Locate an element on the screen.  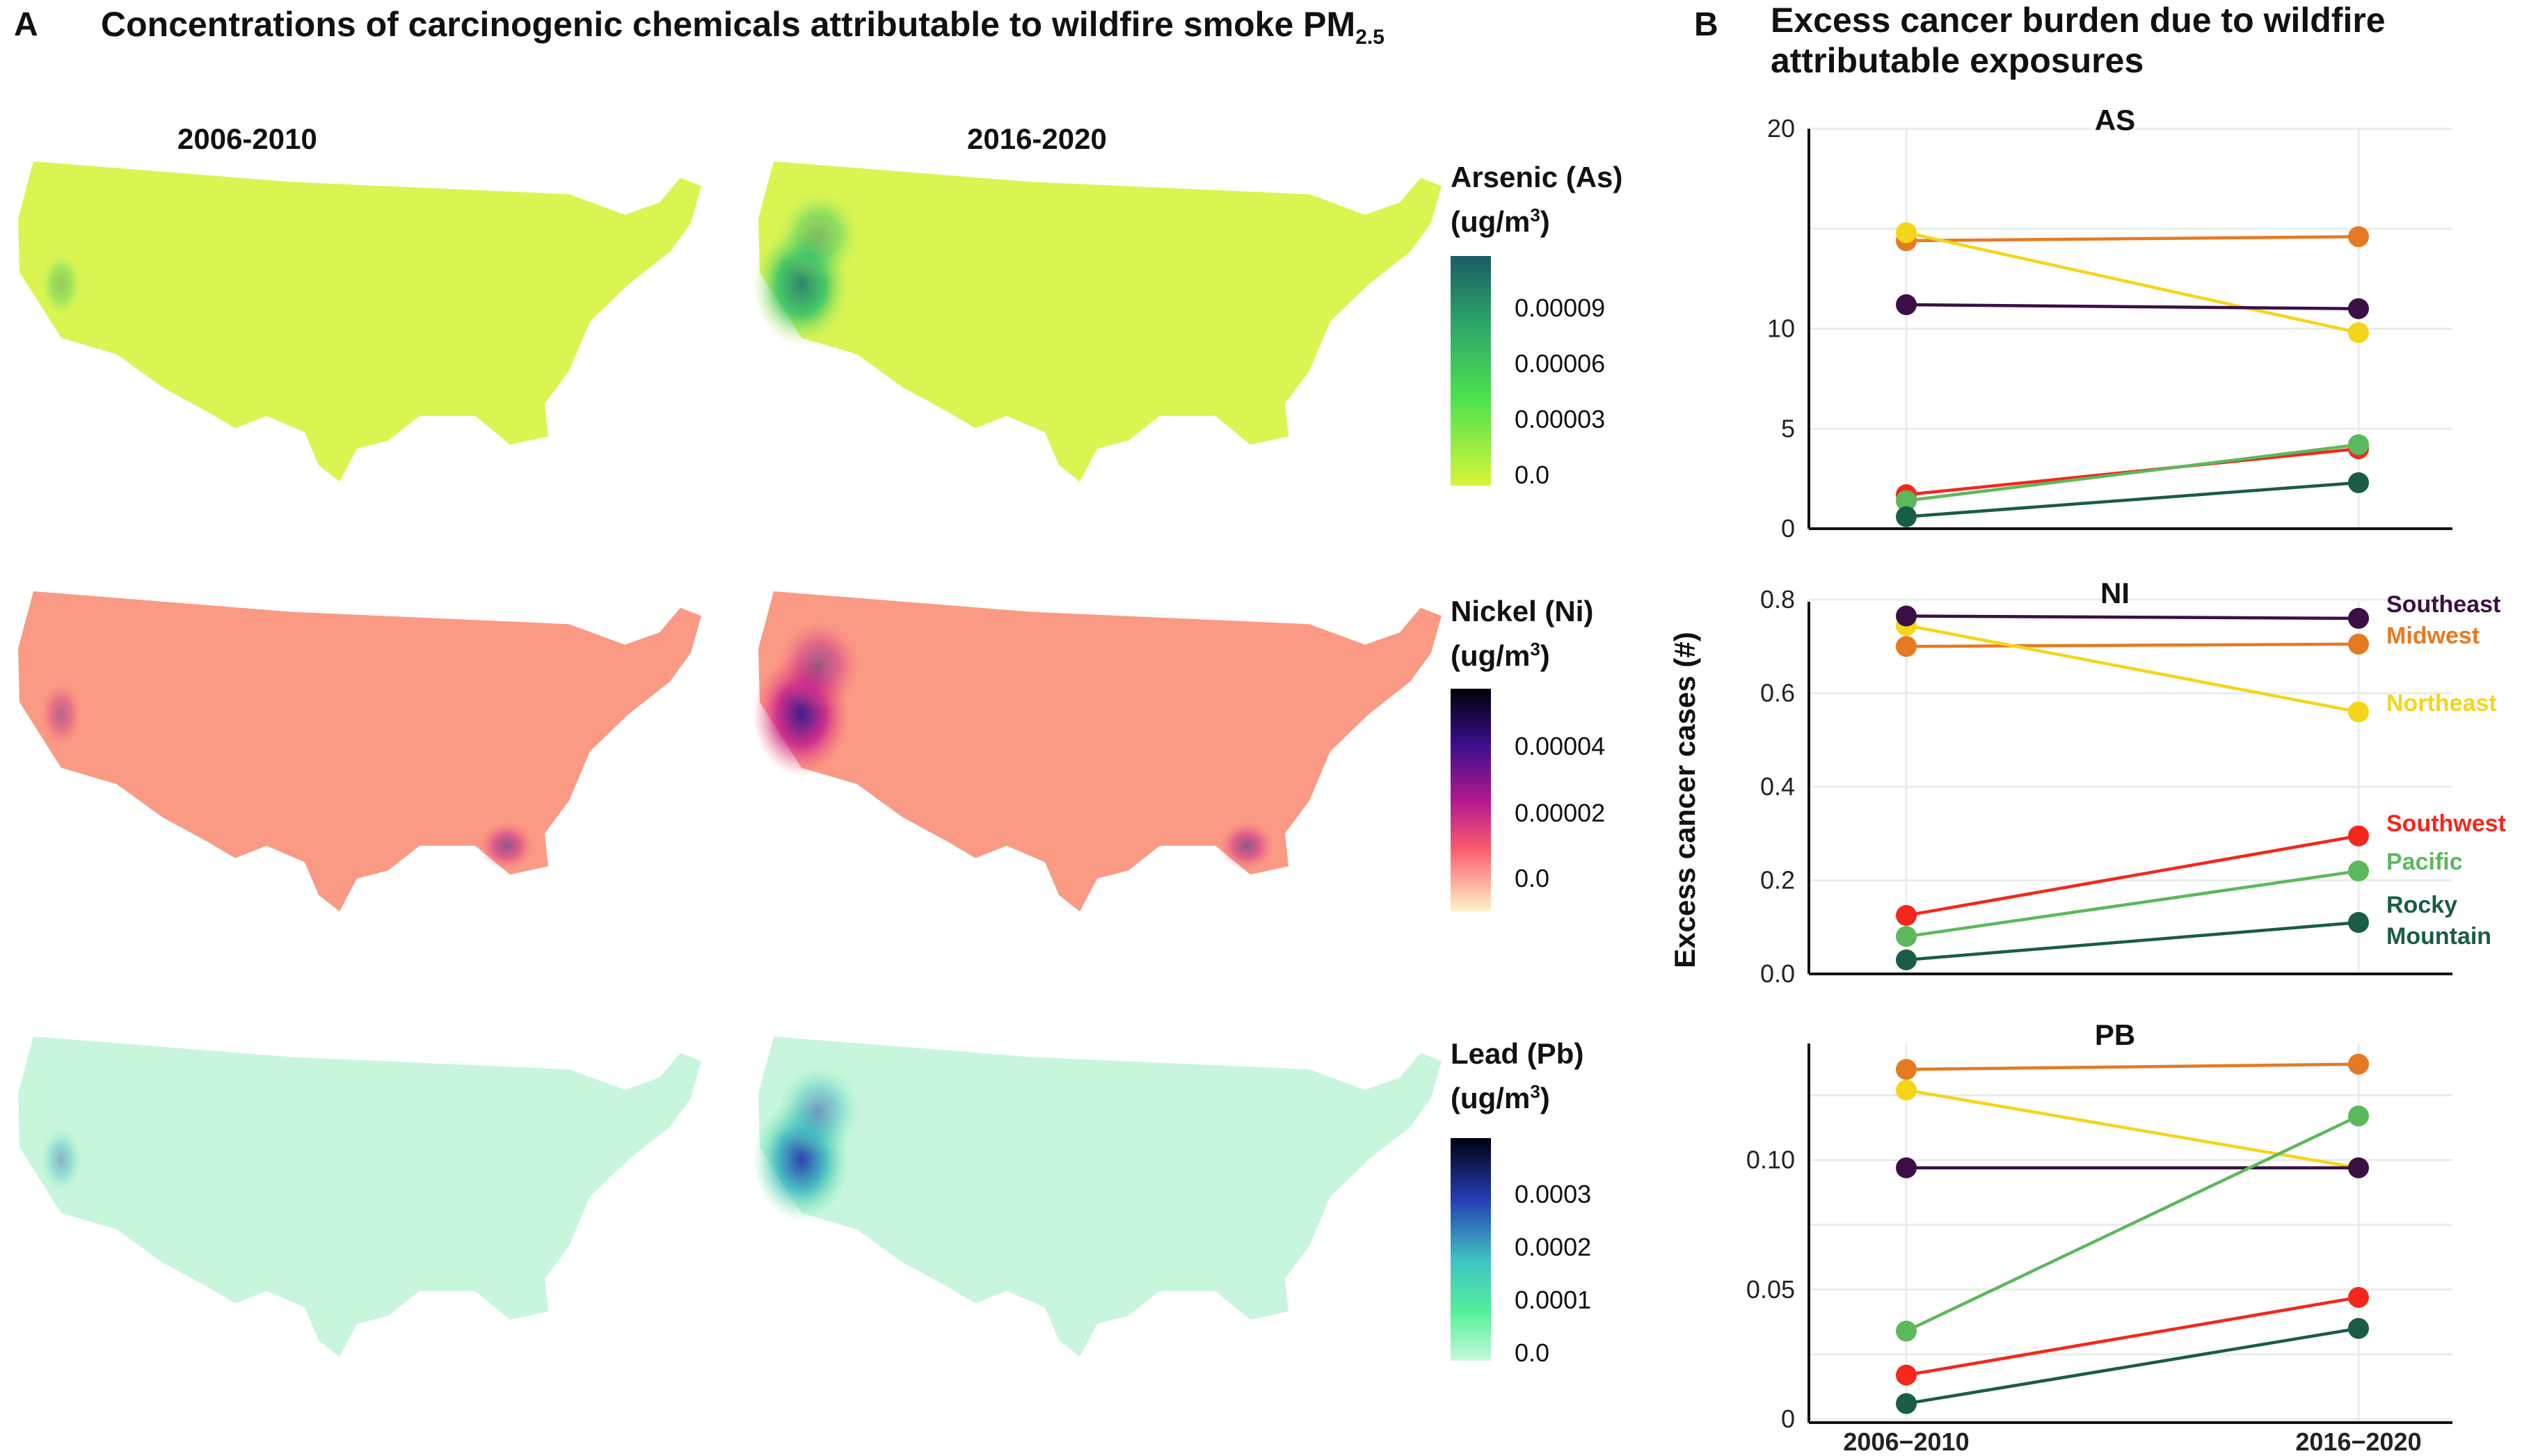
map-nickel-2006-2010 is located at coordinates (359, 751).